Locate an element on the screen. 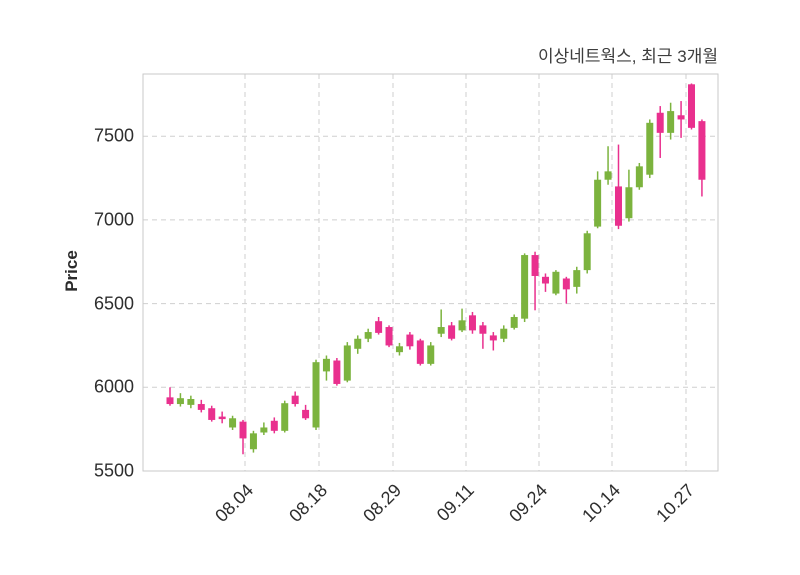 The height and width of the screenshot is (575, 800). y-tick-label: 7500 is located at coordinates (113, 135).